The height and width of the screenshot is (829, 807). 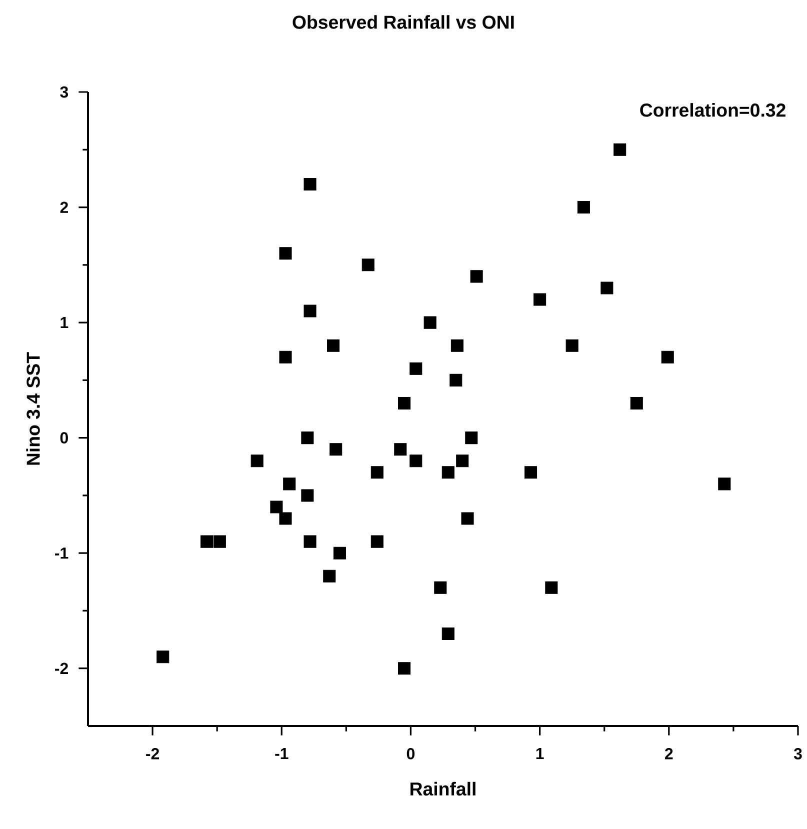 What do you see at coordinates (410, 754) in the screenshot?
I see `x-tick-label: 0` at bounding box center [410, 754].